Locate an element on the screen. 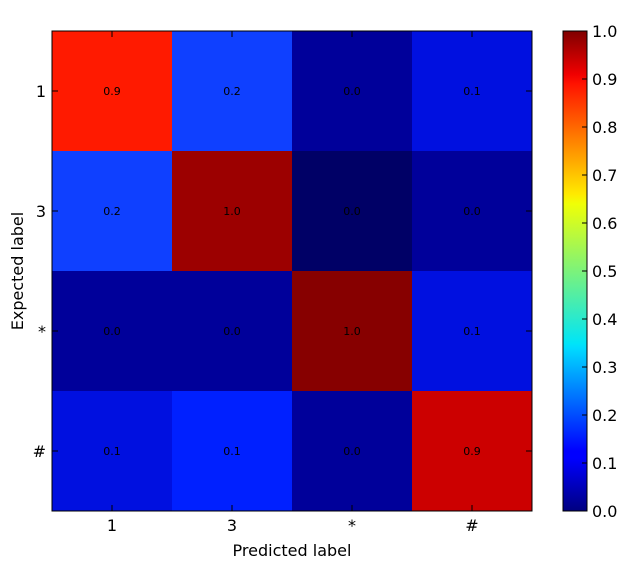  colorbar-tick-label: 0.8 is located at coordinates (604, 127).